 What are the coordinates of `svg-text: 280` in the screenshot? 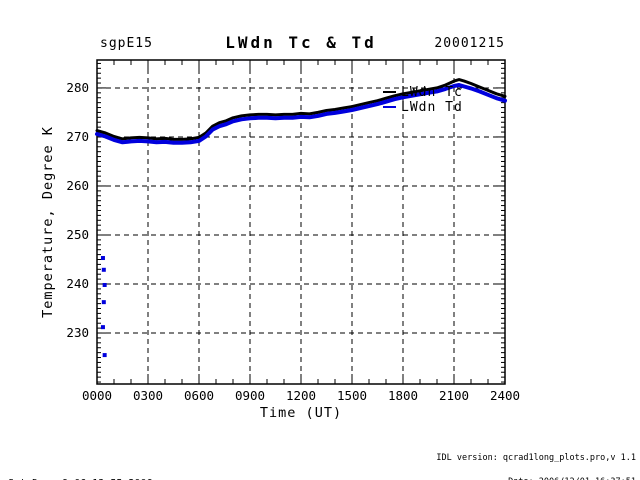 It's located at (77, 87).